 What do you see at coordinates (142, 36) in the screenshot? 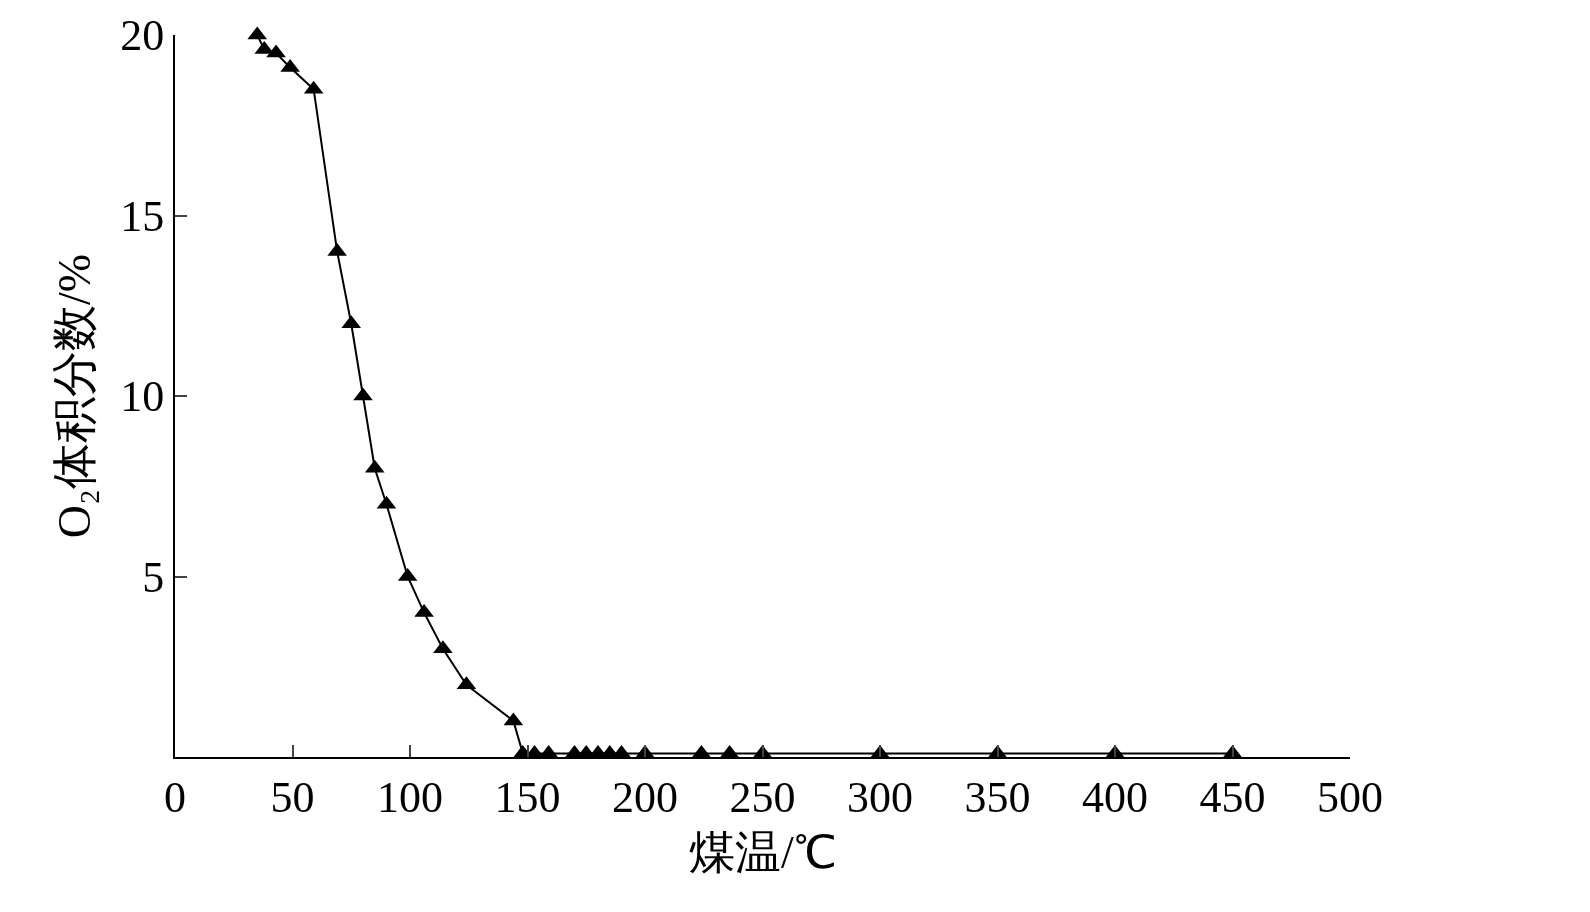
I see `y-tick-label: 20` at bounding box center [142, 36].